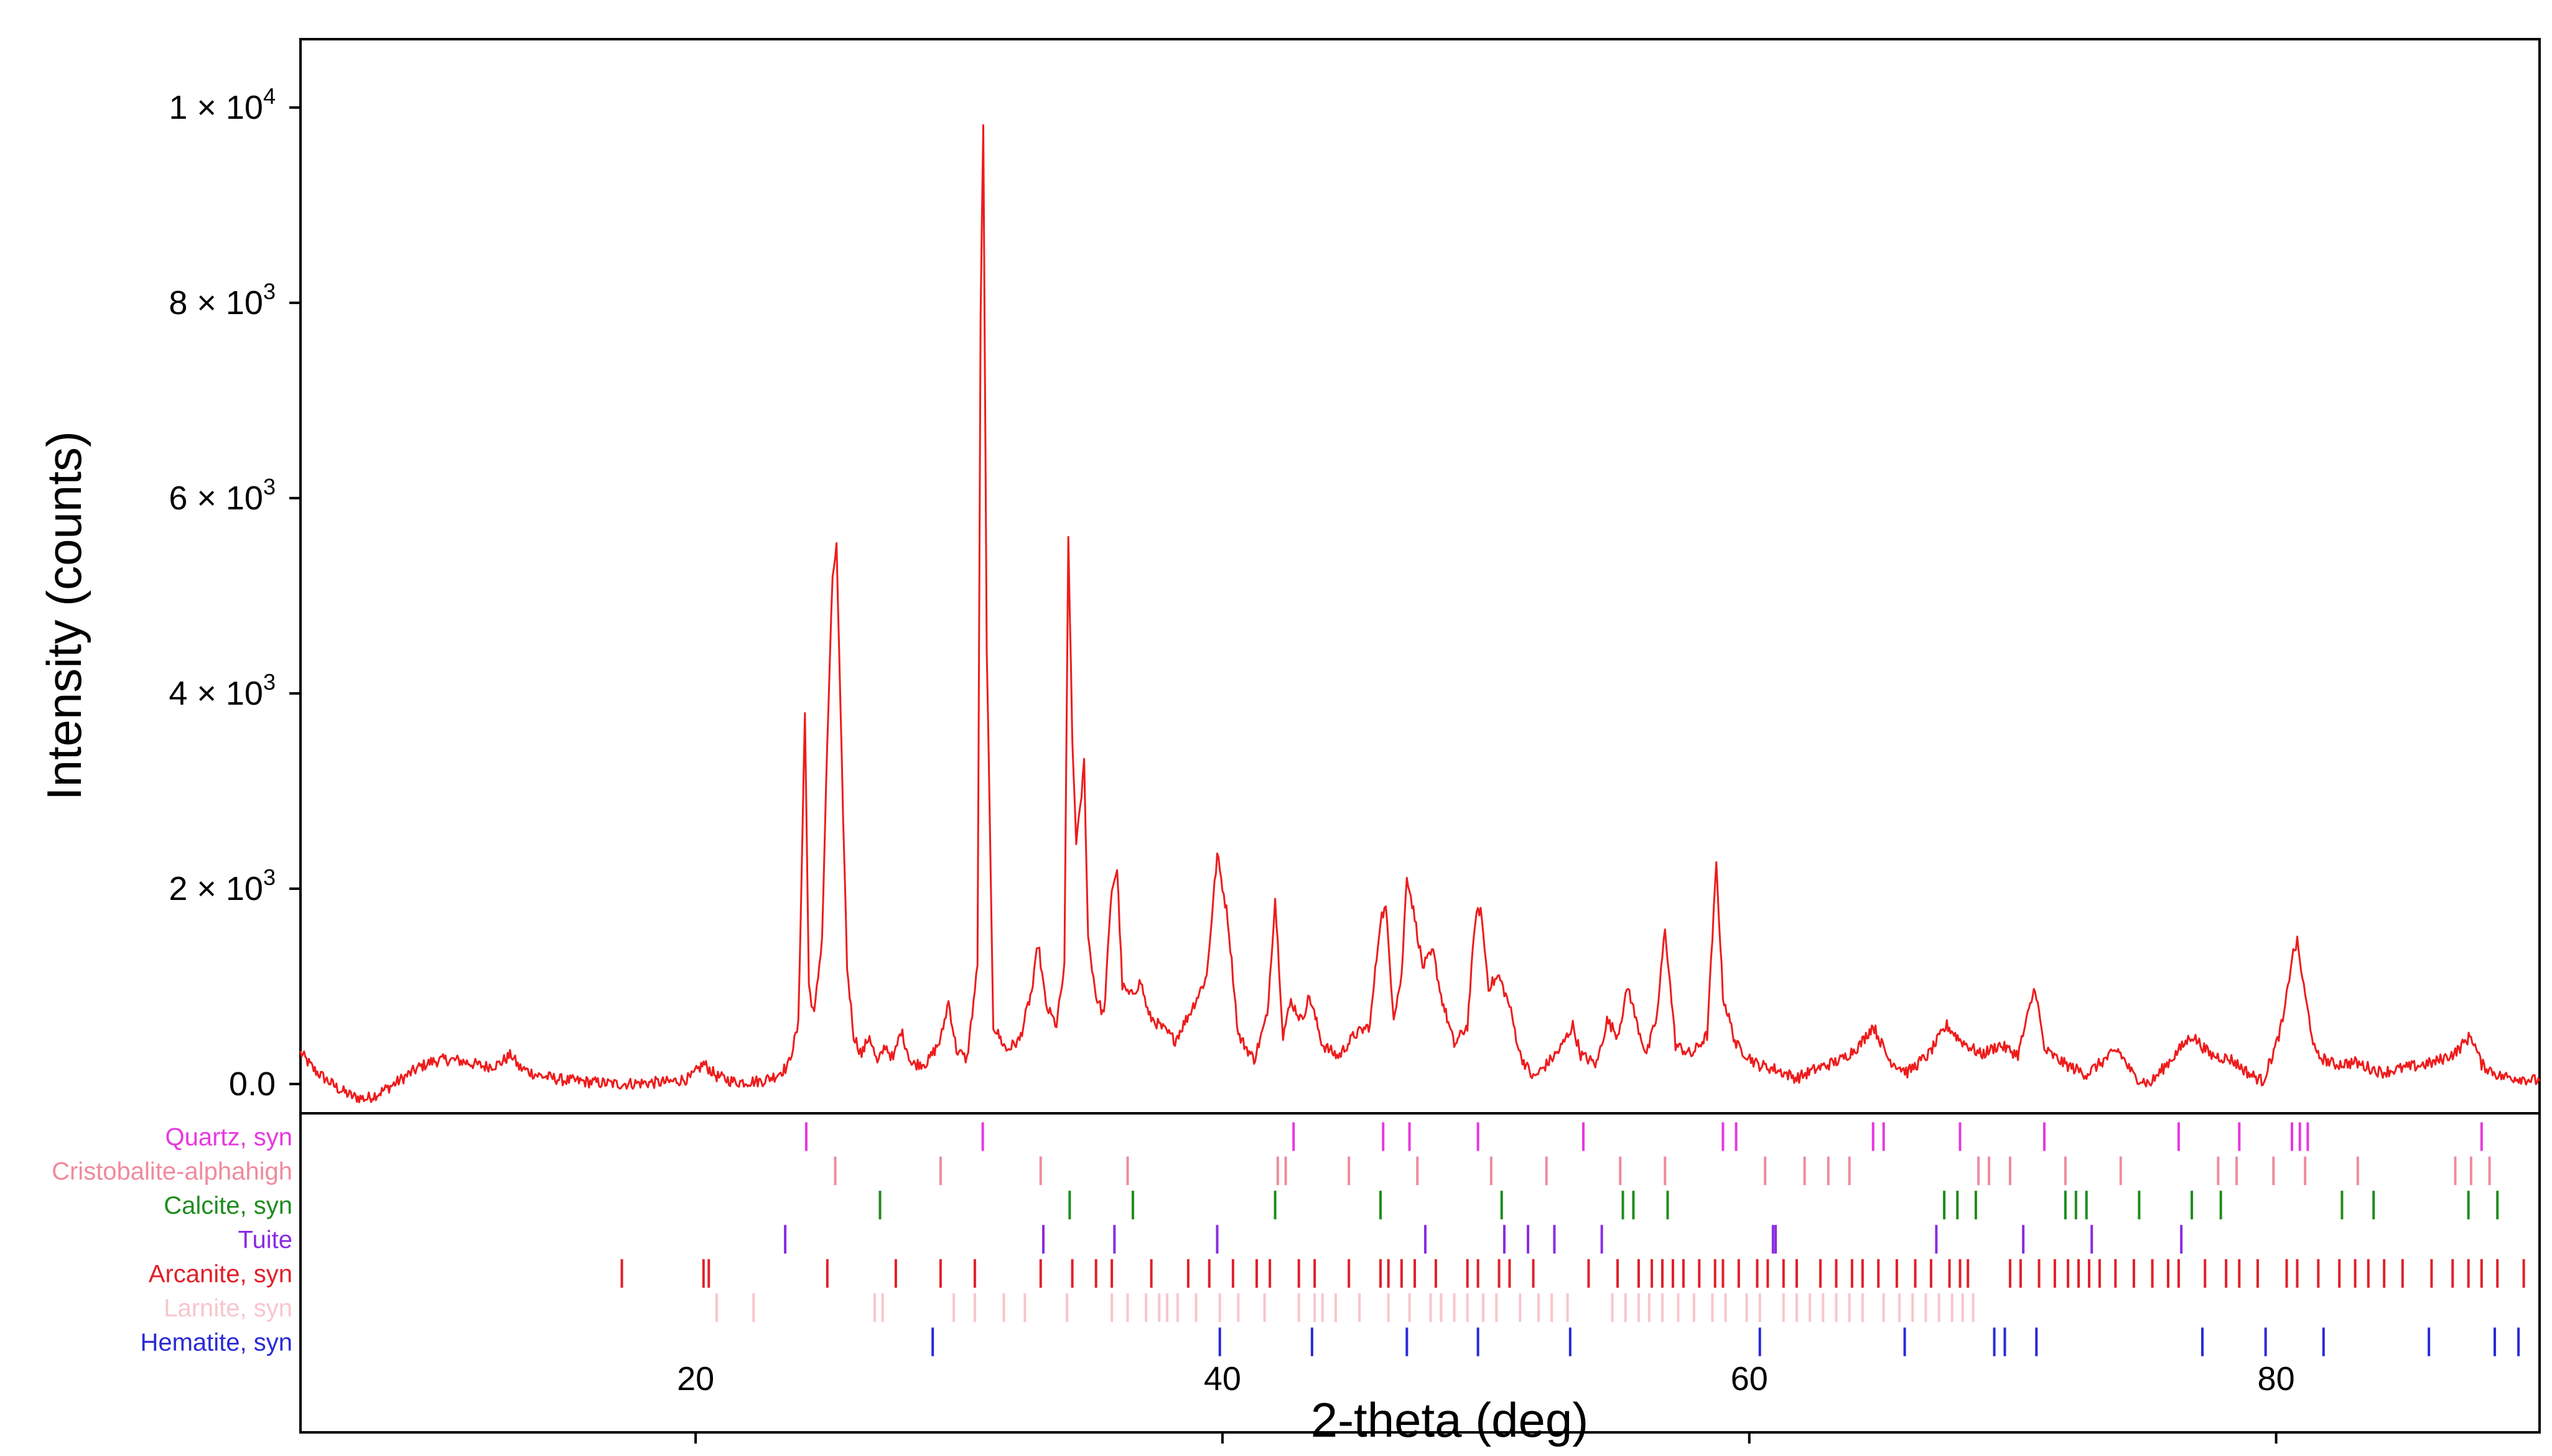 The image size is (2552, 1456). I want to click on y-tick-label: 6 × 10³, so click(222, 495).